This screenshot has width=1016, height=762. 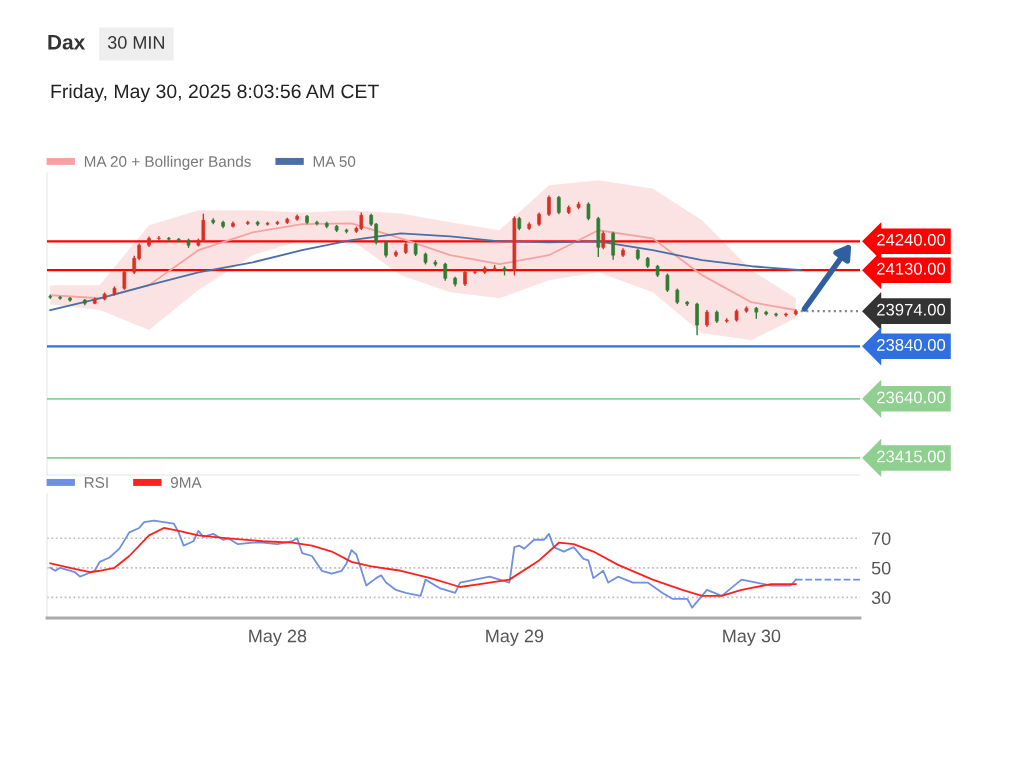 I want to click on legend-label: MA 50, so click(x=334, y=161).